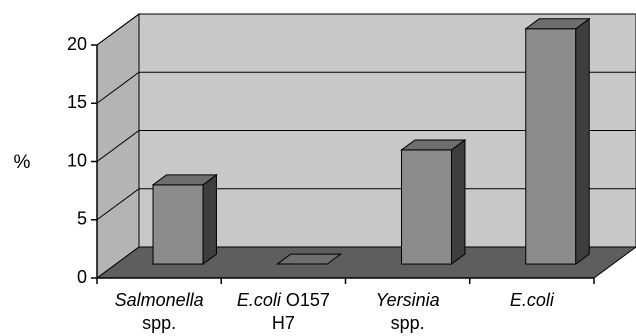 The width and height of the screenshot is (636, 336). I want to click on y-axis-label: %, so click(22, 162).